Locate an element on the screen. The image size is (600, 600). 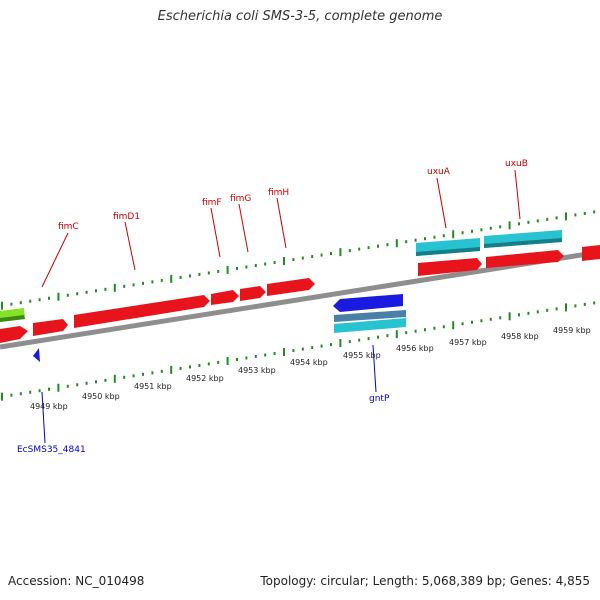
gene-label-EcSMS35_4841: EcSMS35_4841 is located at coordinates (51, 450).